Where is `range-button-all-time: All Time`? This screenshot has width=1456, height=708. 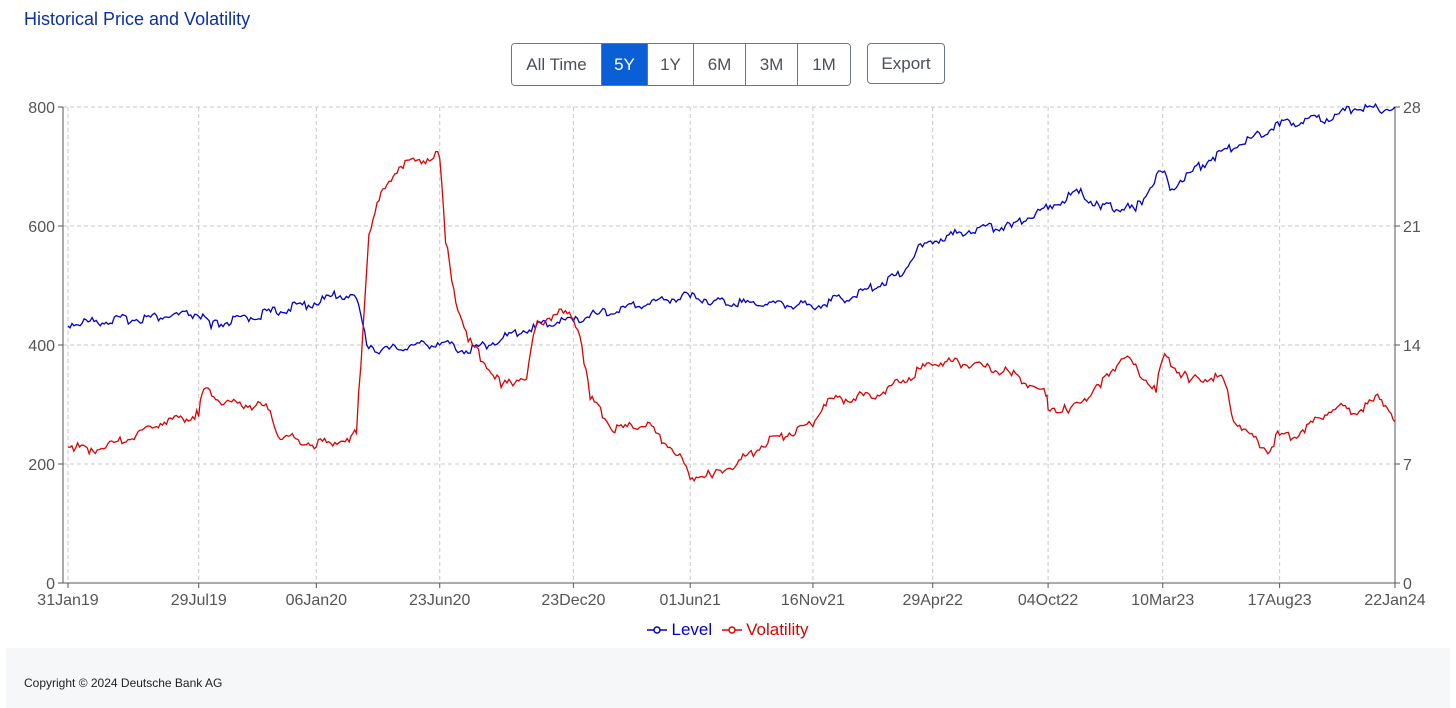
range-button-all-time: All Time is located at coordinates (557, 64).